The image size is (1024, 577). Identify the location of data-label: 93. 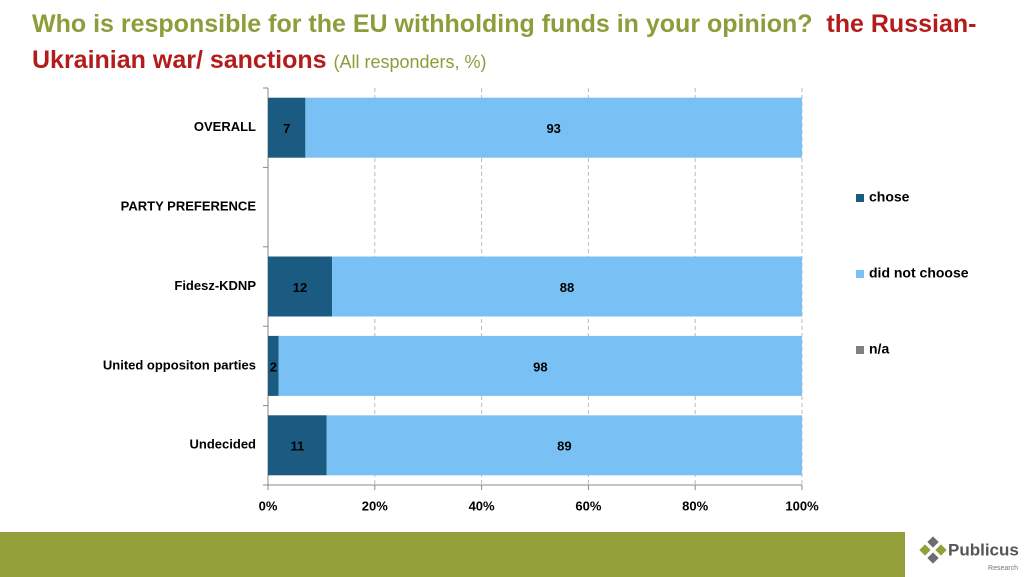
(553, 128).